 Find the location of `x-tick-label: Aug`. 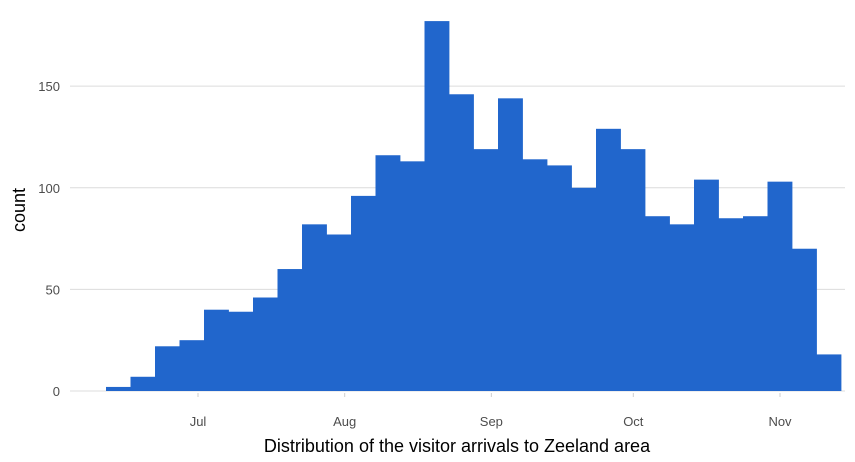

x-tick-label: Aug is located at coordinates (344, 421).